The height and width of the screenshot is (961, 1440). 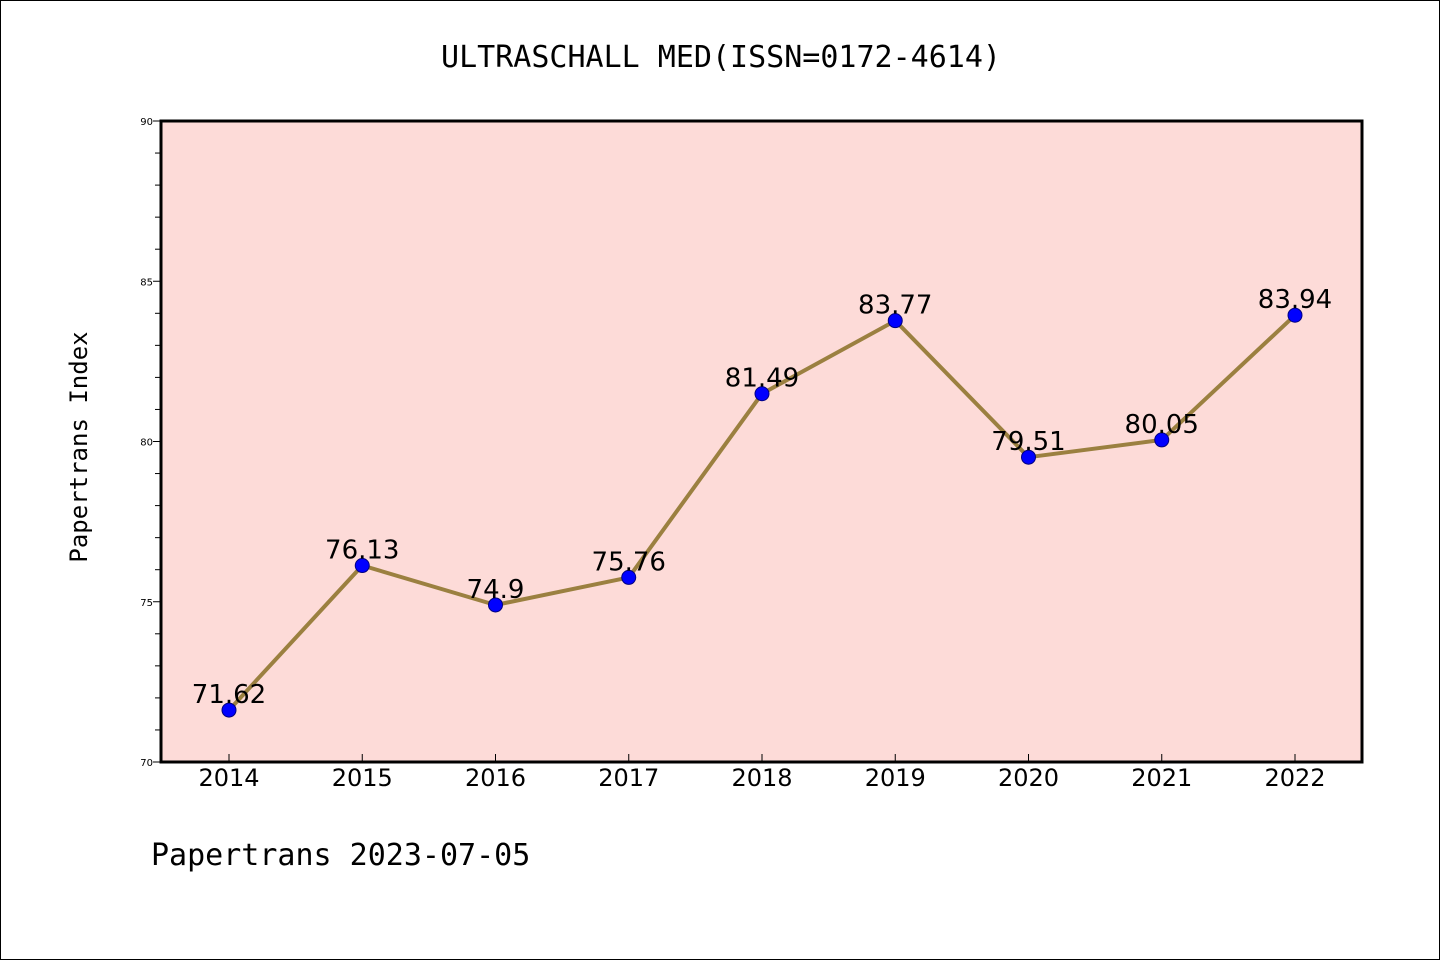 What do you see at coordinates (146, 603) in the screenshot?
I see `y-tick-label: 75` at bounding box center [146, 603].